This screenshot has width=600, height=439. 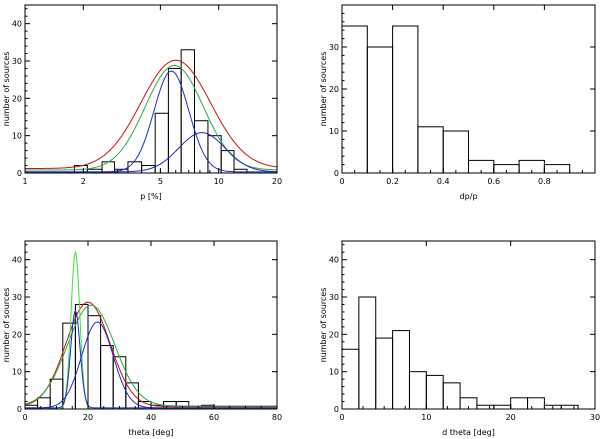 I want to click on x-axis-label: d theta [deg], so click(x=468, y=432).